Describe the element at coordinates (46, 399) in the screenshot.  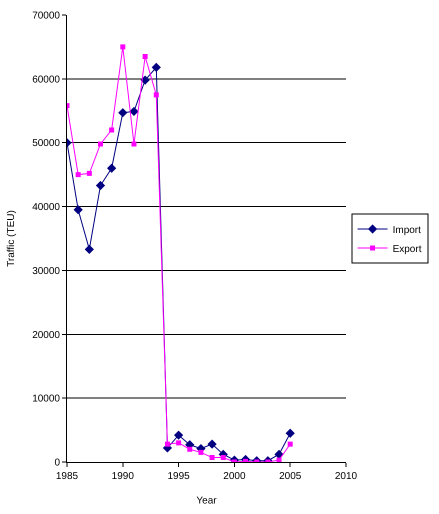
I see `y-tick-label: 10000` at that location.